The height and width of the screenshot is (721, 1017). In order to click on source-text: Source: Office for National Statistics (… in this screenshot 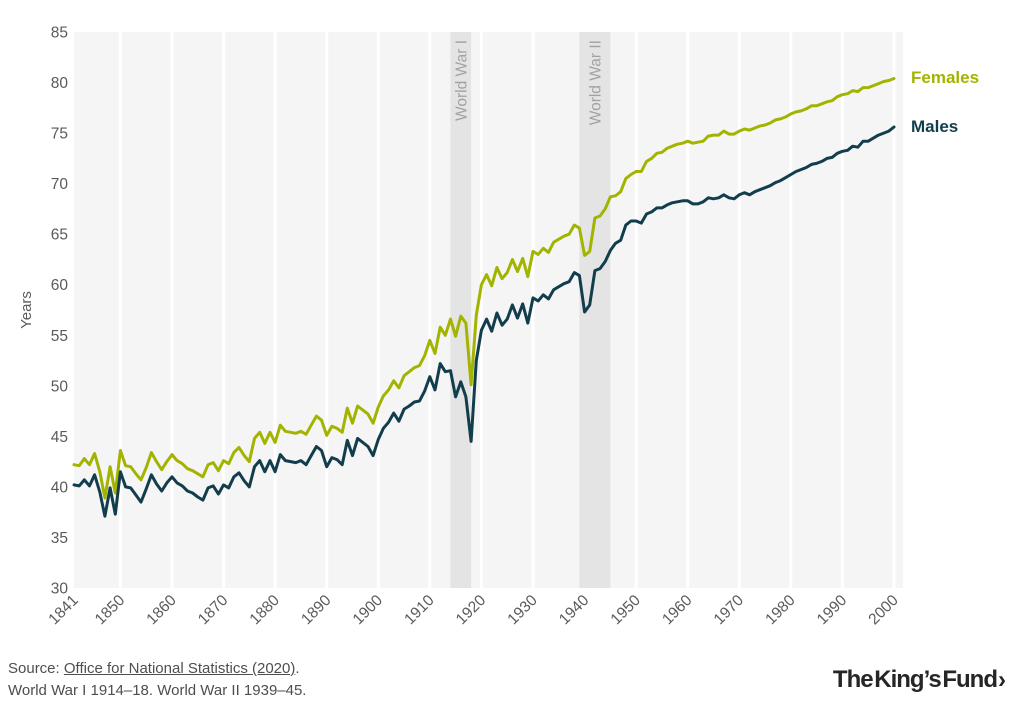, I will do `click(157, 669)`.